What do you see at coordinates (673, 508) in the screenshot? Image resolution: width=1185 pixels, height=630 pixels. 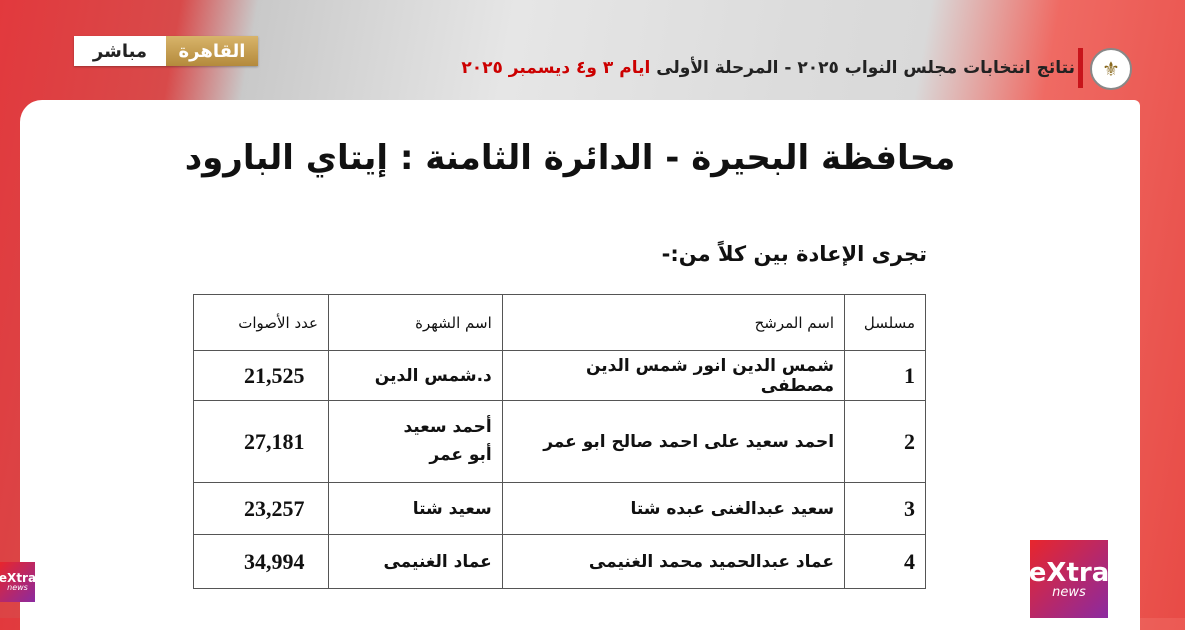 I see `name-cell: سعيد عبدالغنى عبده شتا` at bounding box center [673, 508].